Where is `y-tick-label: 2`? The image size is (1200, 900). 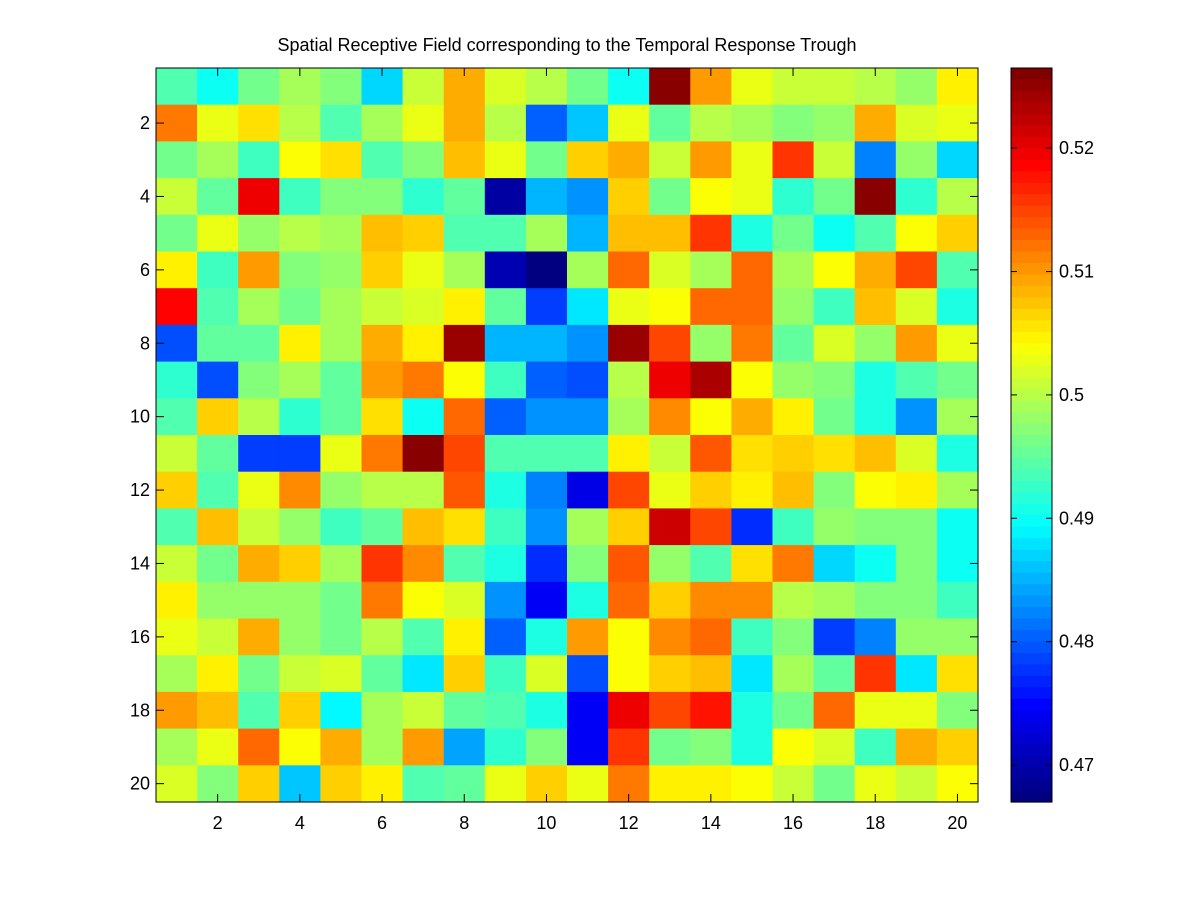 y-tick-label: 2 is located at coordinates (145, 123).